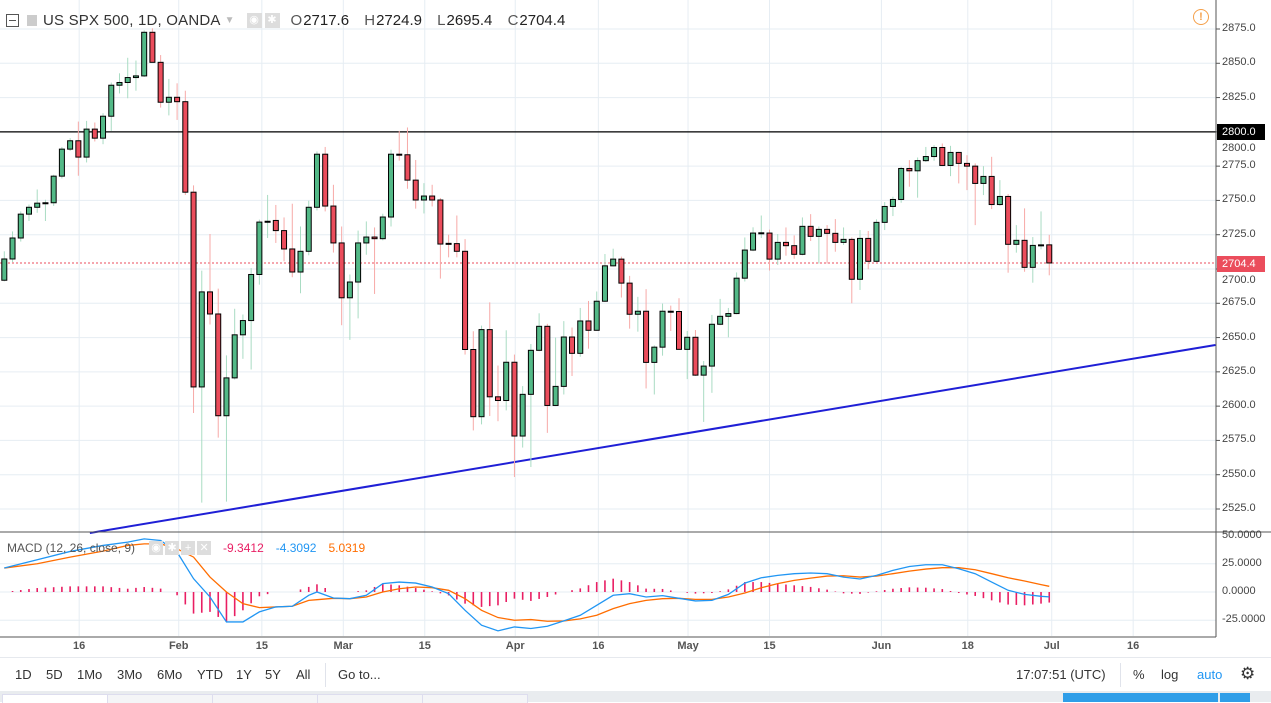 Image resolution: width=1271 pixels, height=703 pixels. Describe the element at coordinates (273, 674) in the screenshot. I see `range-5y: 5Y` at that location.